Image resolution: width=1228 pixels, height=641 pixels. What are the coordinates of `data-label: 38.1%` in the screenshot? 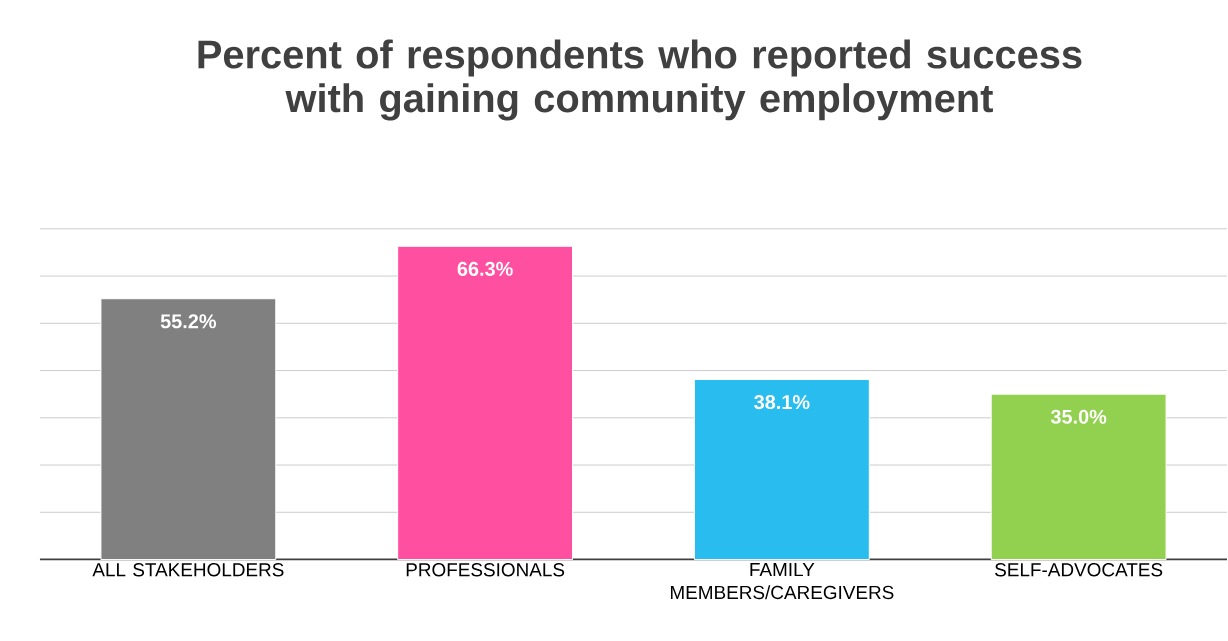 It's located at (782, 401).